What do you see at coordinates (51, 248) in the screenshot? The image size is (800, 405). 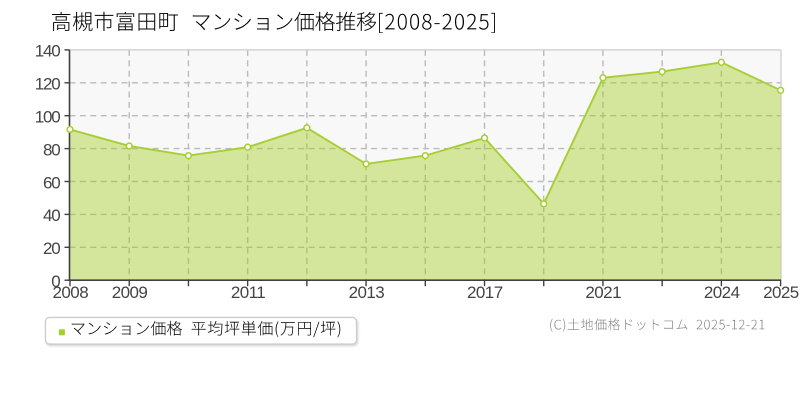 I see `svg-text: 20` at bounding box center [51, 248].